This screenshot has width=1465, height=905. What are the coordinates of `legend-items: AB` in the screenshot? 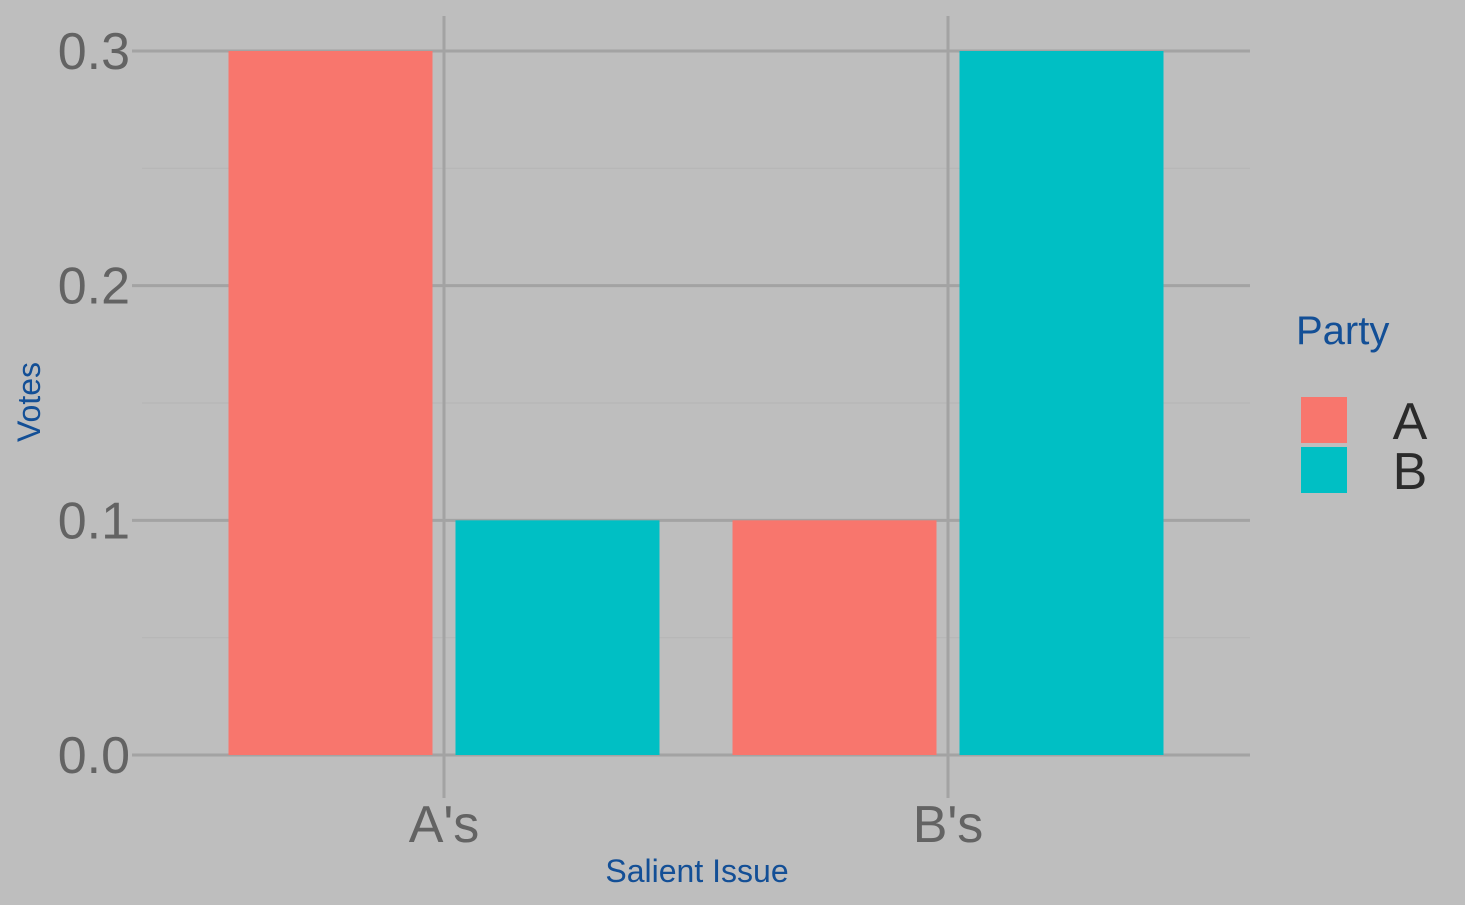 It's located at (1364, 447).